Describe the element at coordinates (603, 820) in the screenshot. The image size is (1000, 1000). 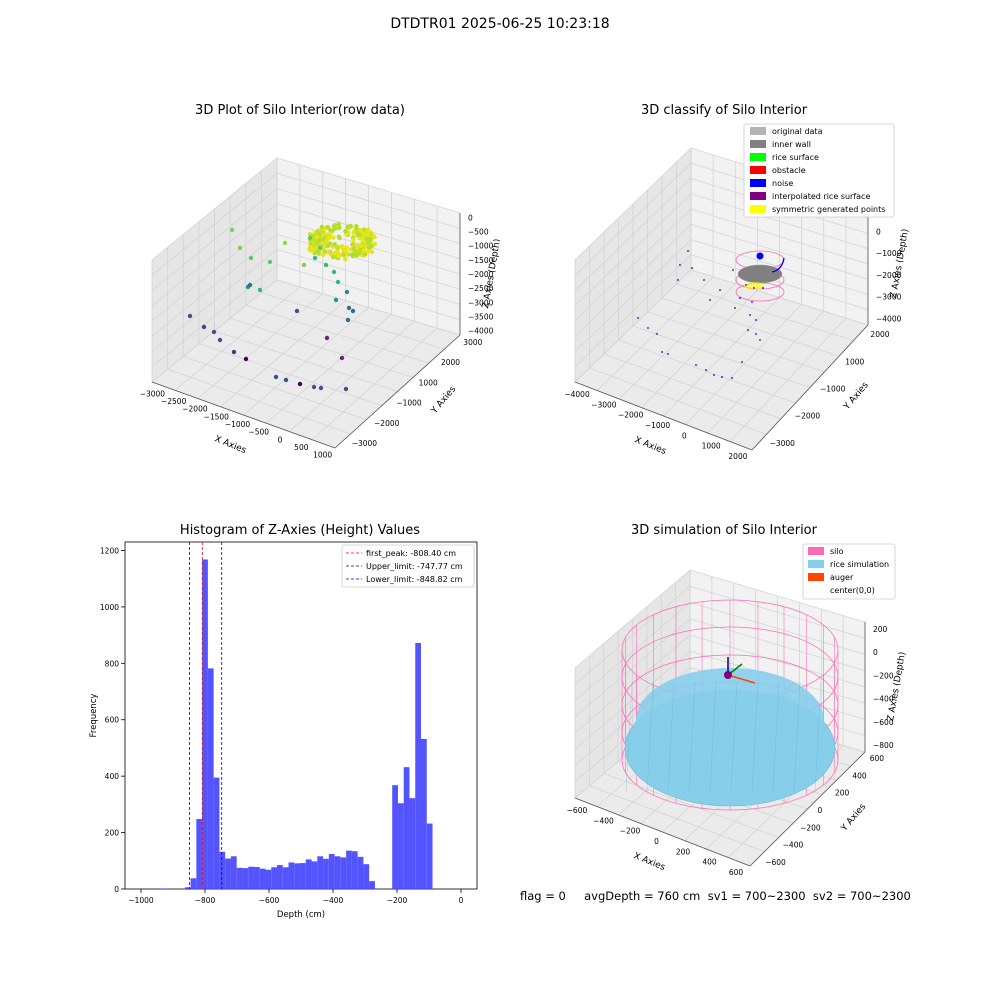
I see `x-tick-label: −400` at that location.